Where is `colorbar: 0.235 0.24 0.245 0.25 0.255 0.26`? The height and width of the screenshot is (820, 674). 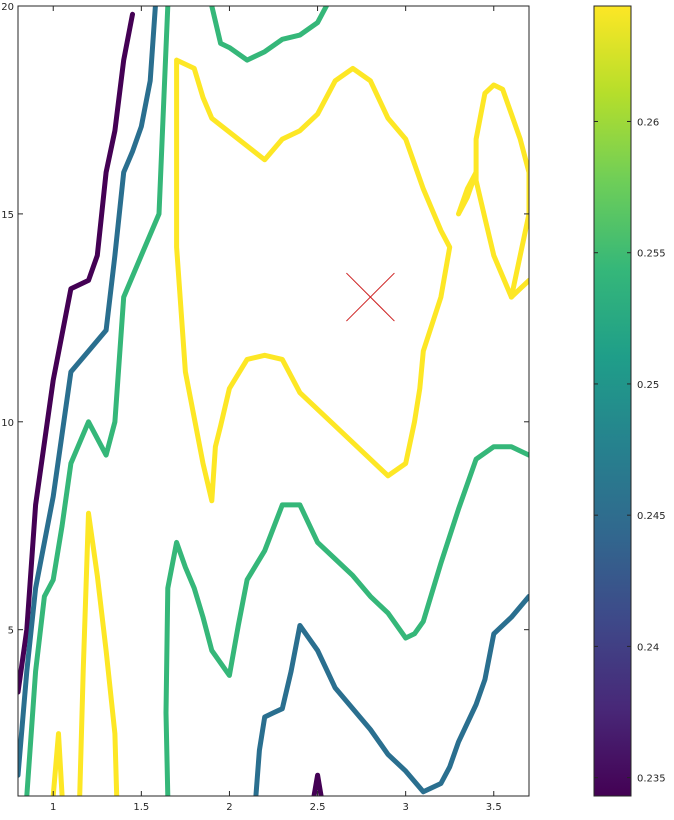
colorbar: 0.235 0.24 0.245 0.25 0.255 0.26 is located at coordinates (629, 401).